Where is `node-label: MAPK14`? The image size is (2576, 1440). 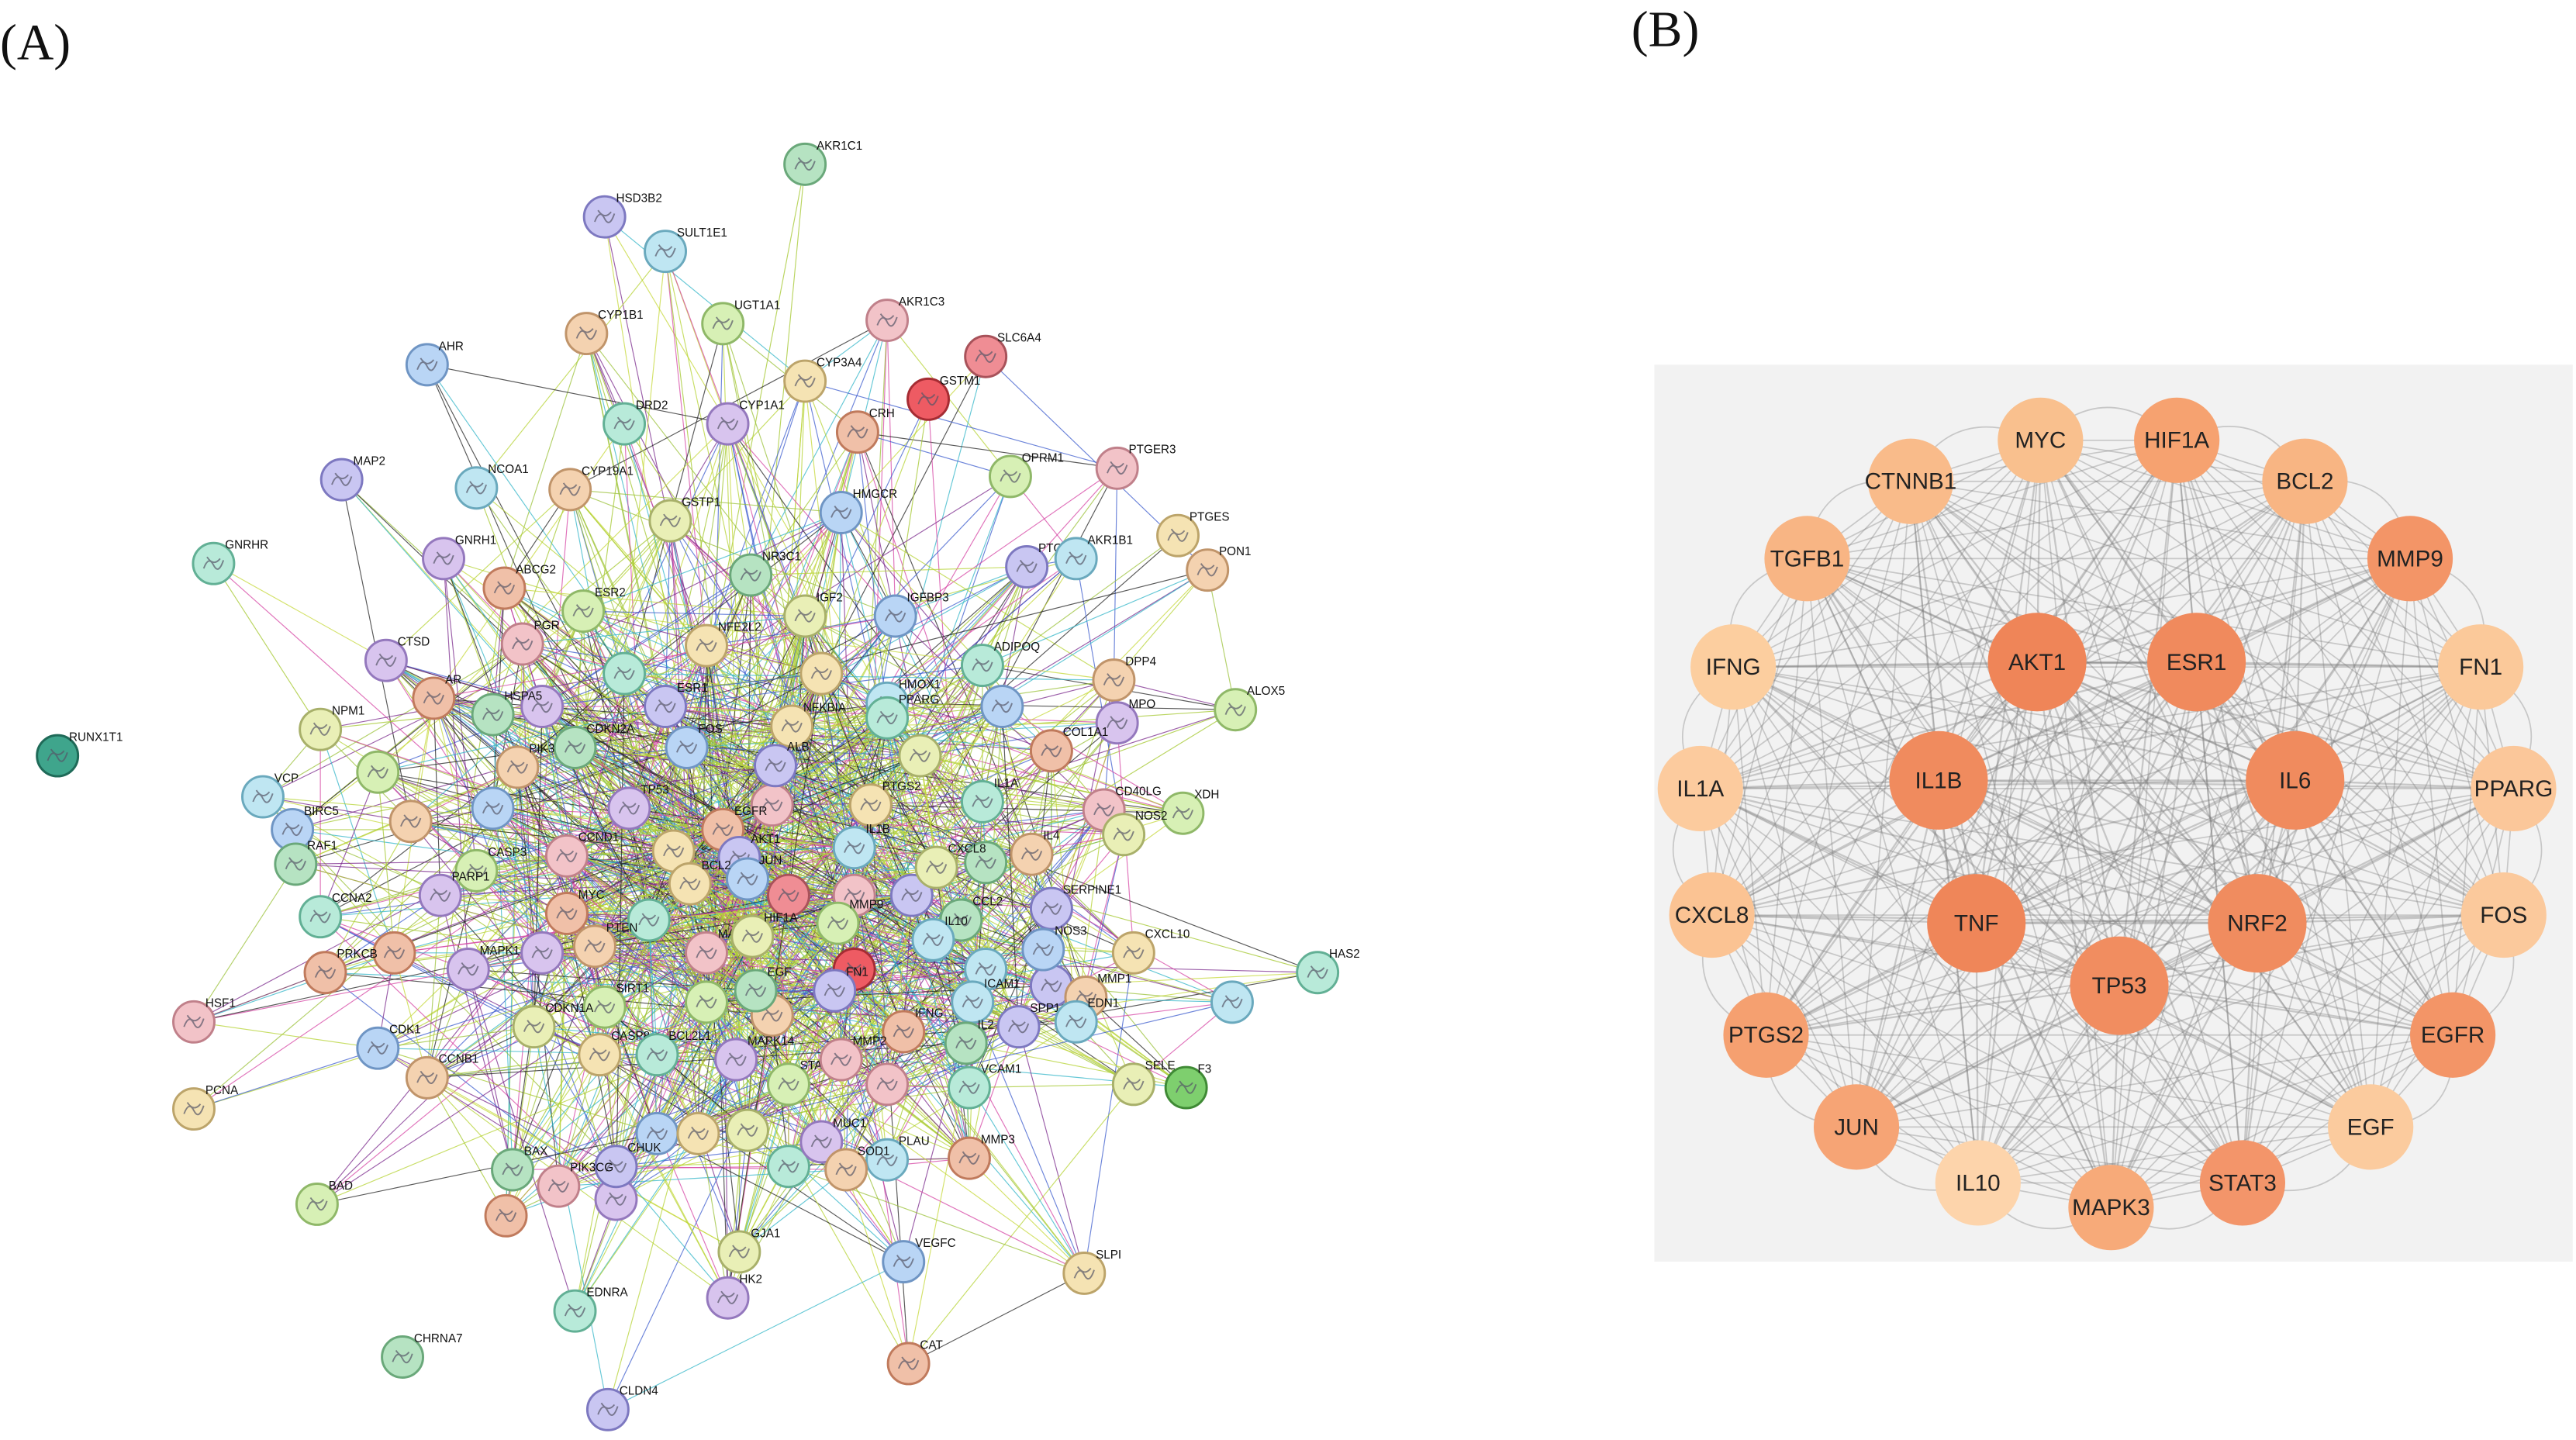
node-label: MAPK14 is located at coordinates (772, 1041).